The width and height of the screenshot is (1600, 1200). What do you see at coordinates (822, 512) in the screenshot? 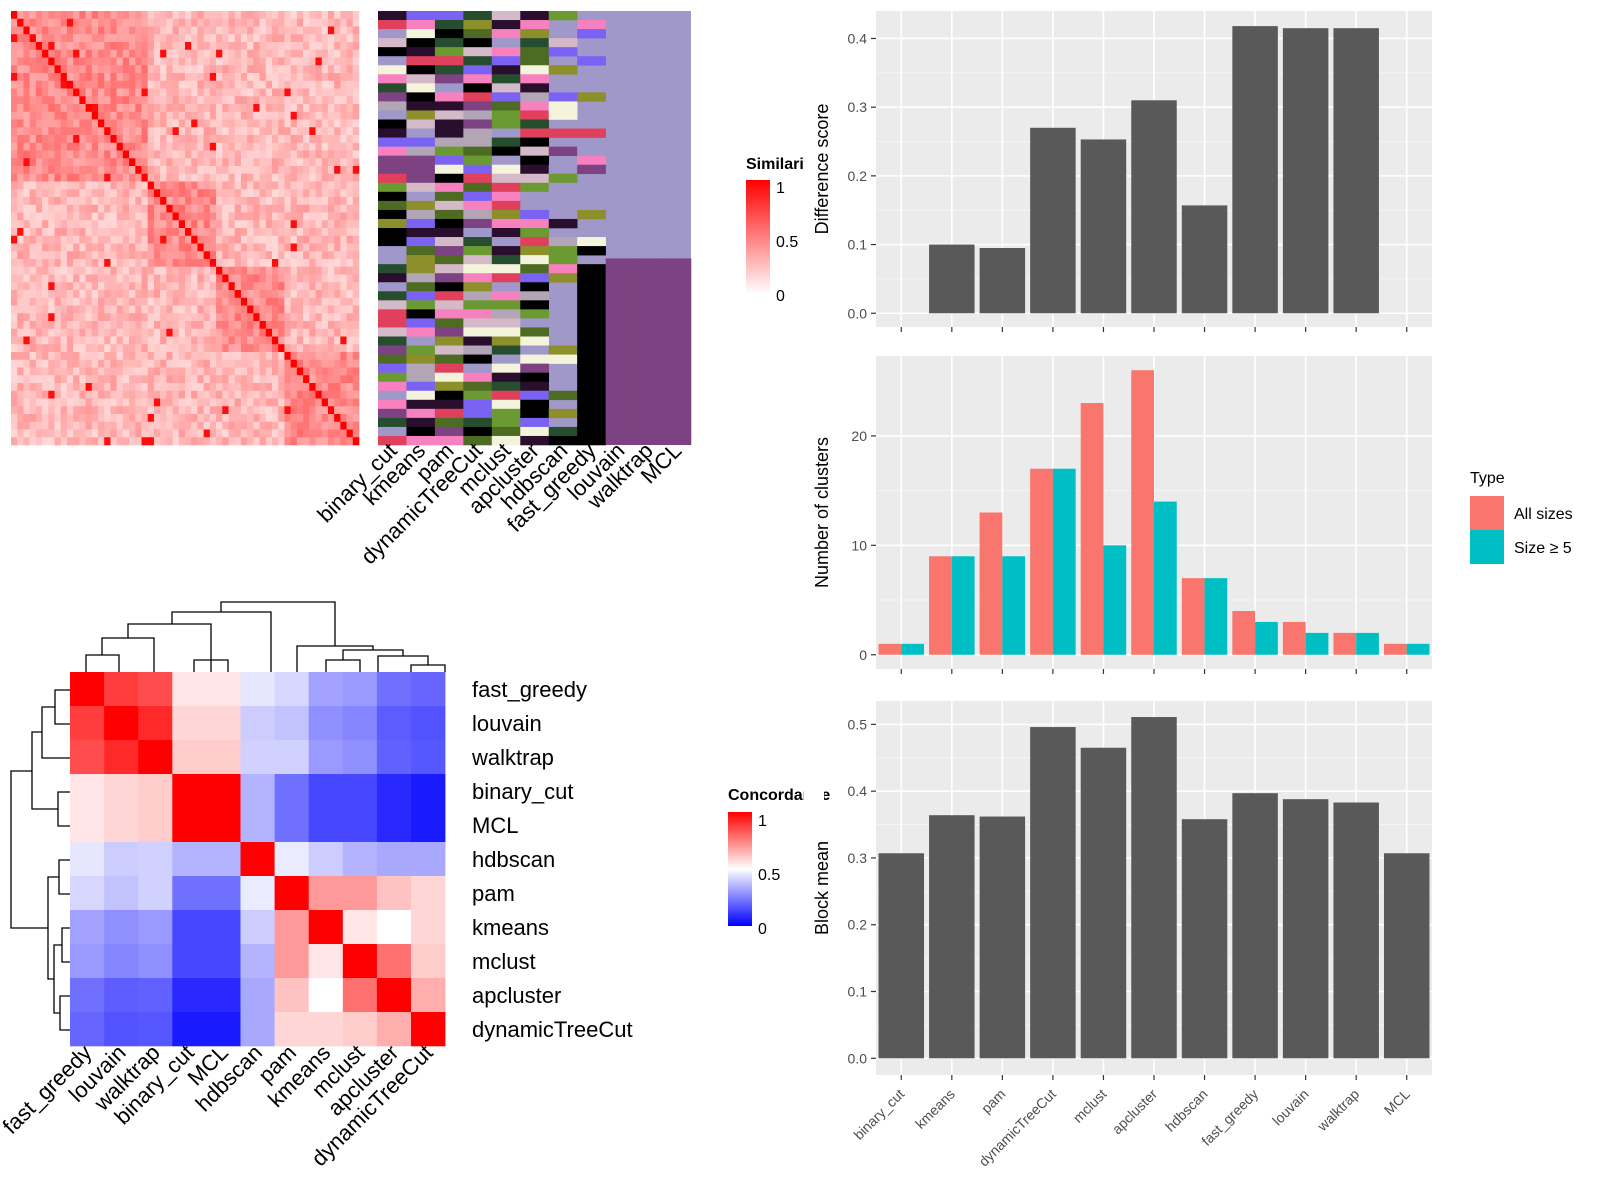
I see `y-axis-title: Number of clusters` at bounding box center [822, 512].